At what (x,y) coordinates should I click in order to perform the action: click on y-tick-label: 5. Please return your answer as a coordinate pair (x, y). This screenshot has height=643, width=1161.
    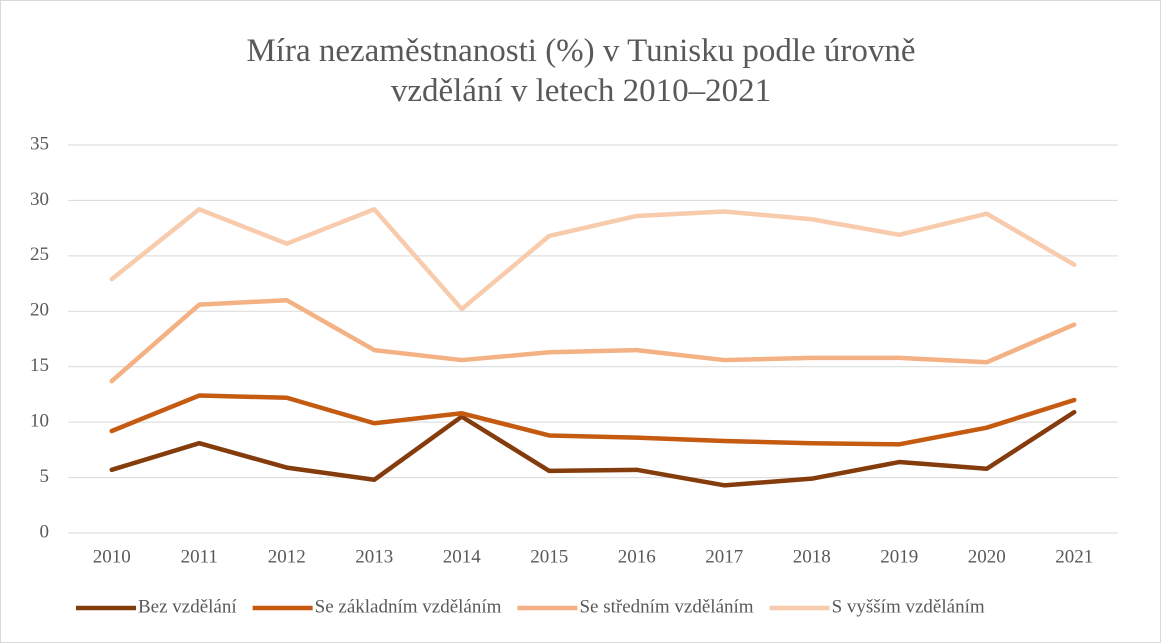
    Looking at the image, I should click on (45, 476).